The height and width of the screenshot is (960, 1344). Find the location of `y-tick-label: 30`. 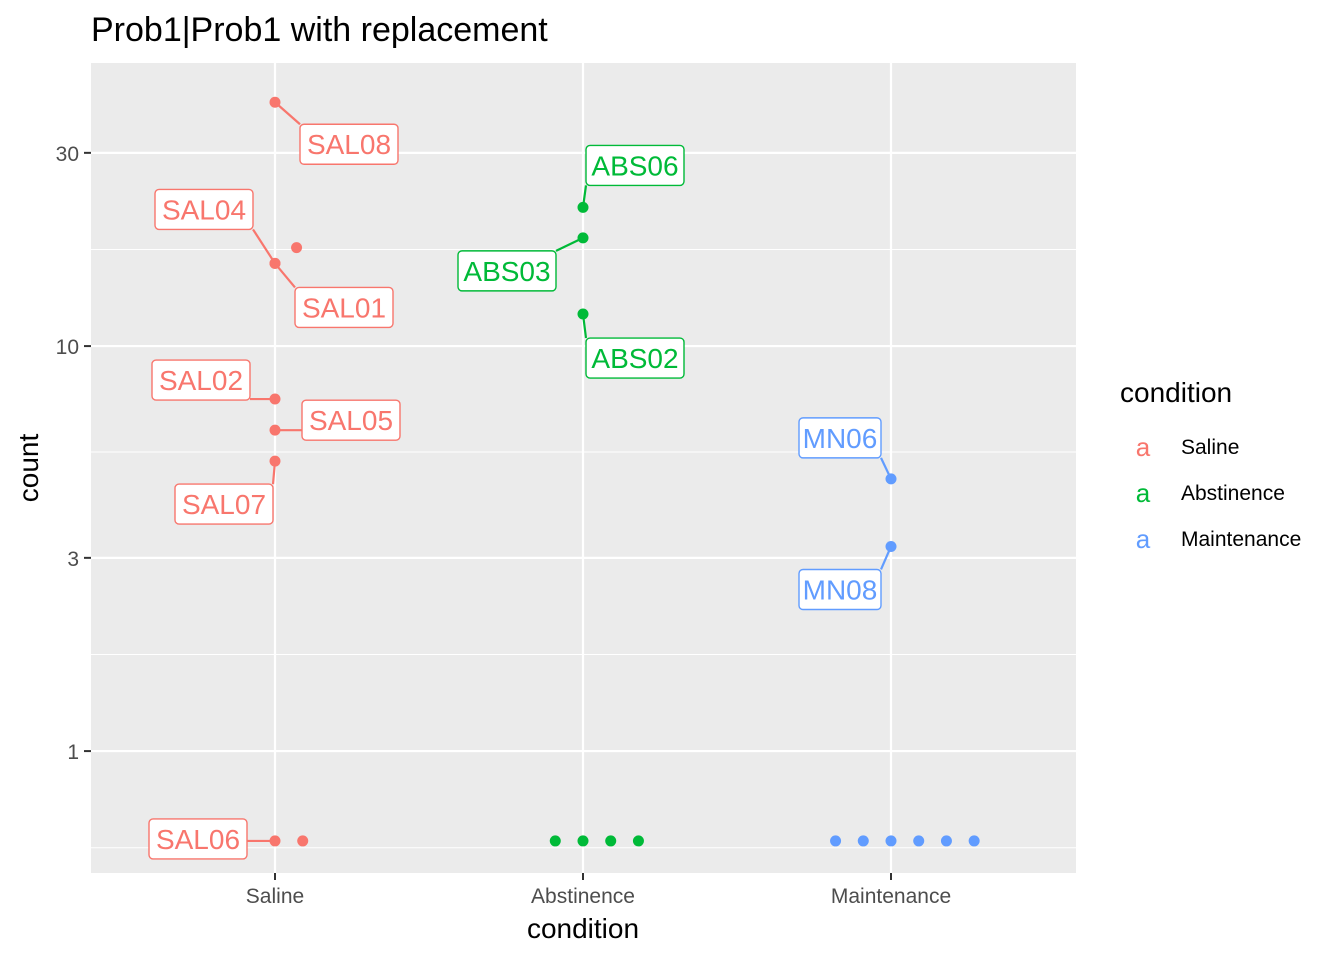

y-tick-label: 30 is located at coordinates (67, 154).